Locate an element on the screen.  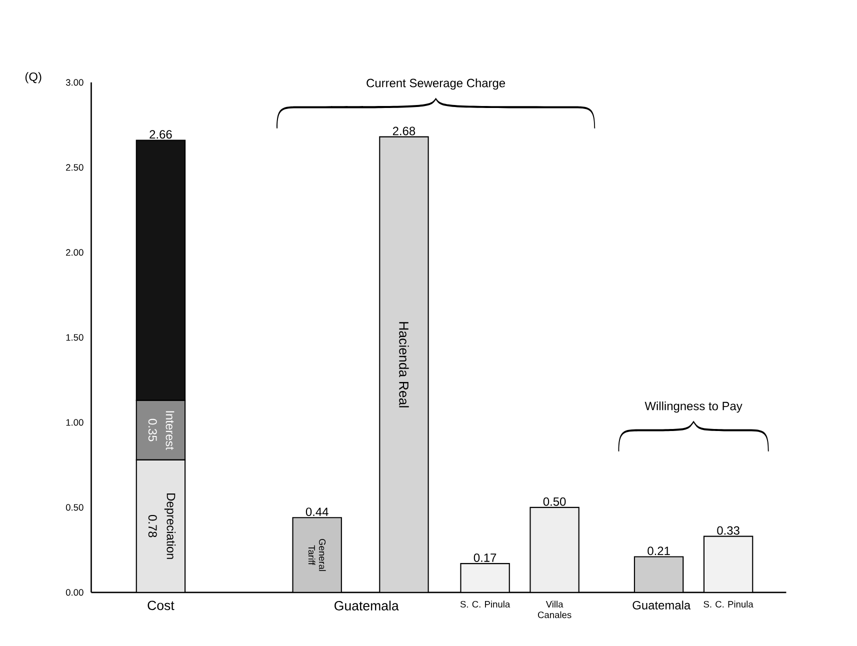
y-tick-label: 0.50 is located at coordinates (75, 507).